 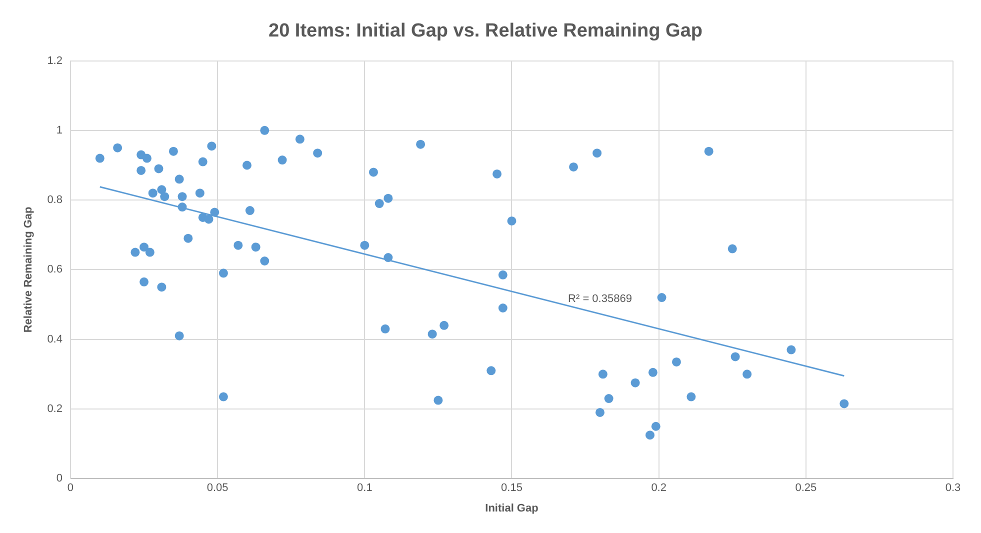 What do you see at coordinates (658, 488) in the screenshot?
I see `x-tick-label: 0.2` at bounding box center [658, 488].